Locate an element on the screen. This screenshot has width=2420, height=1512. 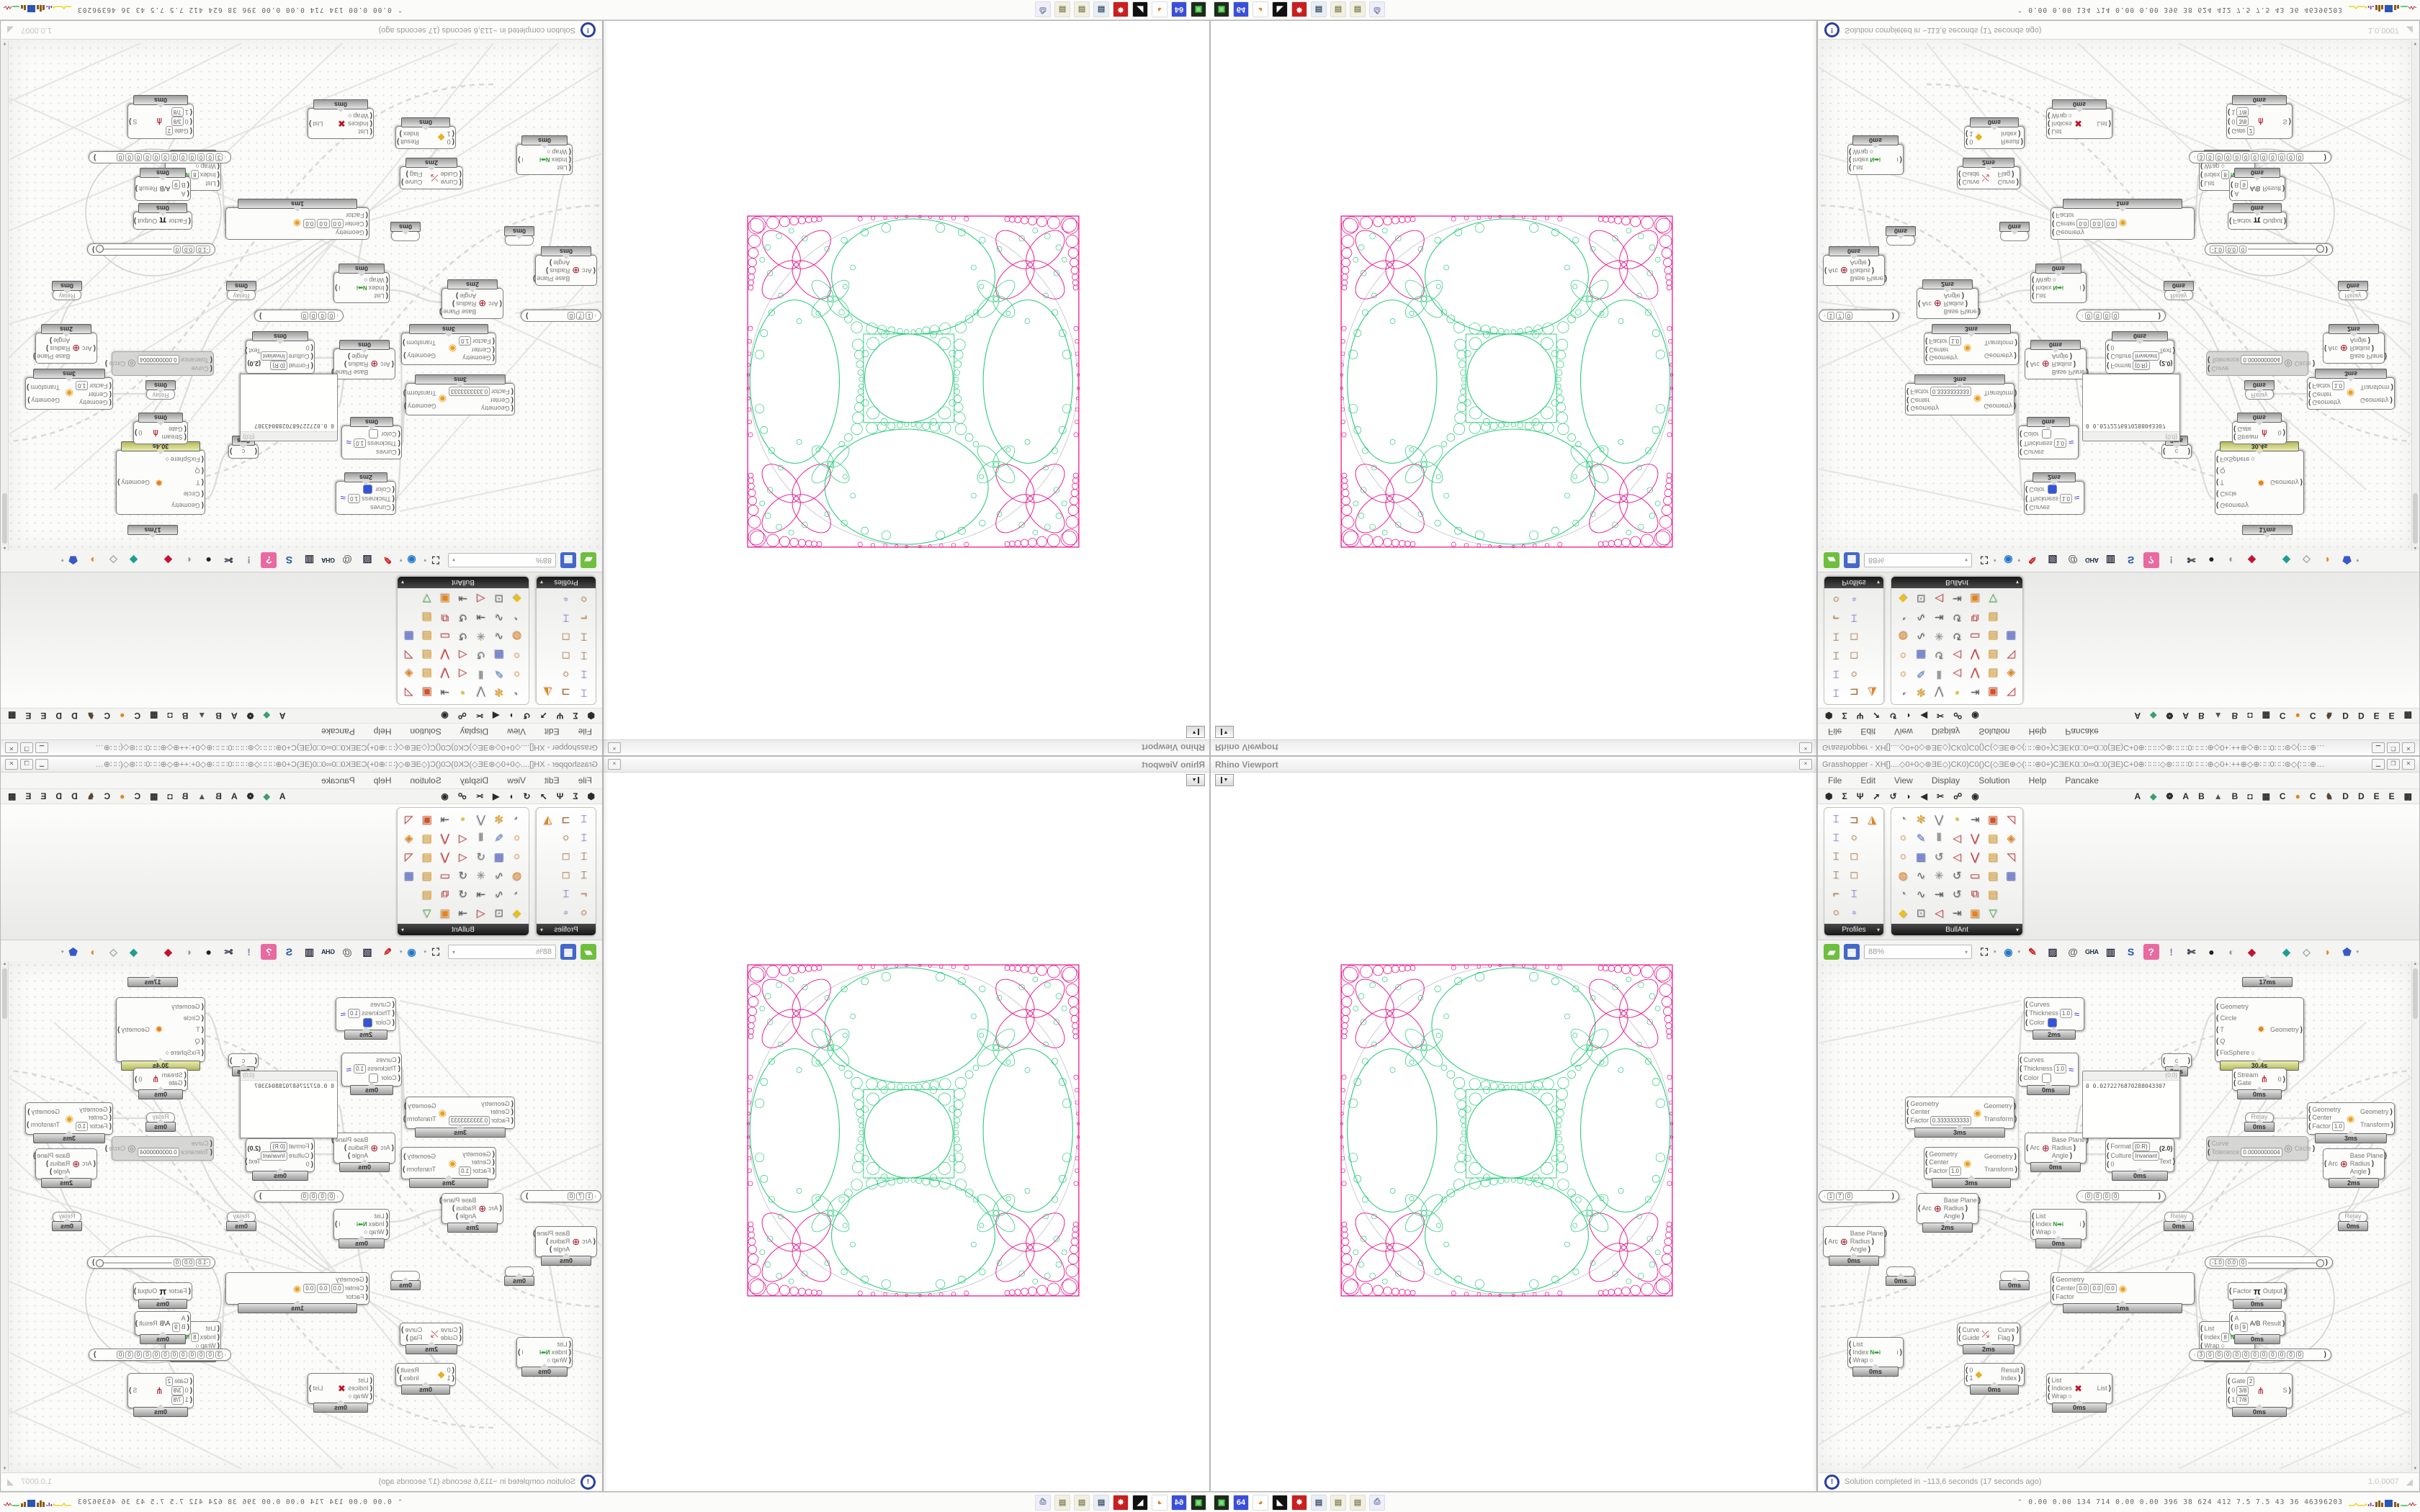
node-deconstruct-arc: (Arc ⊕ Base Plane) Radius) Angle) 0ms is located at coordinates (363, 1152).